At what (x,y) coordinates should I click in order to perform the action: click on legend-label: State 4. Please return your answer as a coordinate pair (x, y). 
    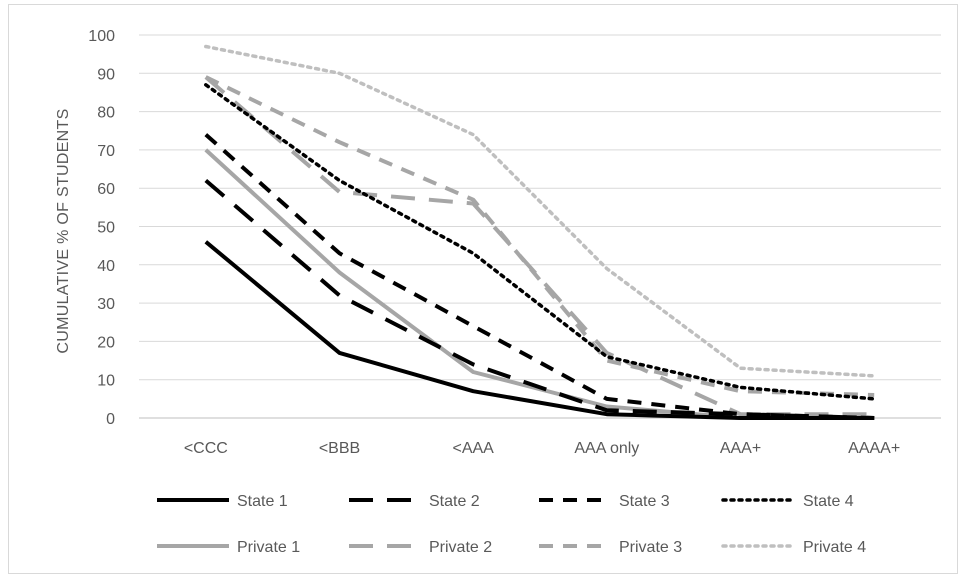
    Looking at the image, I should click on (828, 501).